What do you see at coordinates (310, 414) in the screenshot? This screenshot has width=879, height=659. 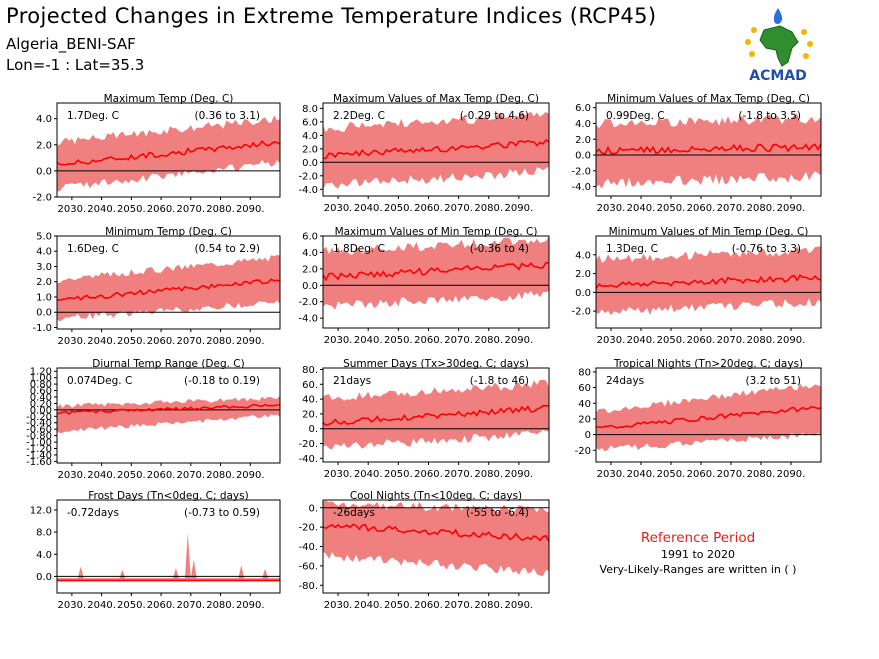 I see `y-tick-label: 20.` at bounding box center [310, 414].